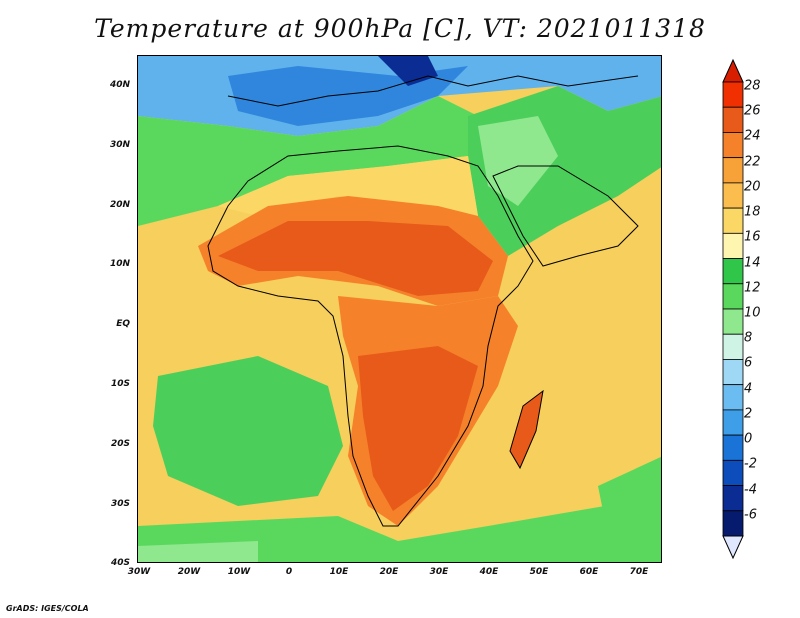 This screenshot has height=618, width=800. Describe the element at coordinates (139, 572) in the screenshot. I see `lon-label: 30W` at that location.